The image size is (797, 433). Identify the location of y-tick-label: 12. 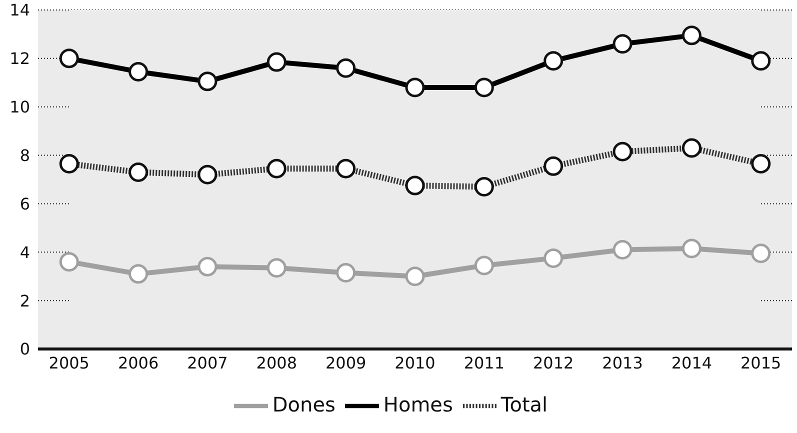
(20, 58).